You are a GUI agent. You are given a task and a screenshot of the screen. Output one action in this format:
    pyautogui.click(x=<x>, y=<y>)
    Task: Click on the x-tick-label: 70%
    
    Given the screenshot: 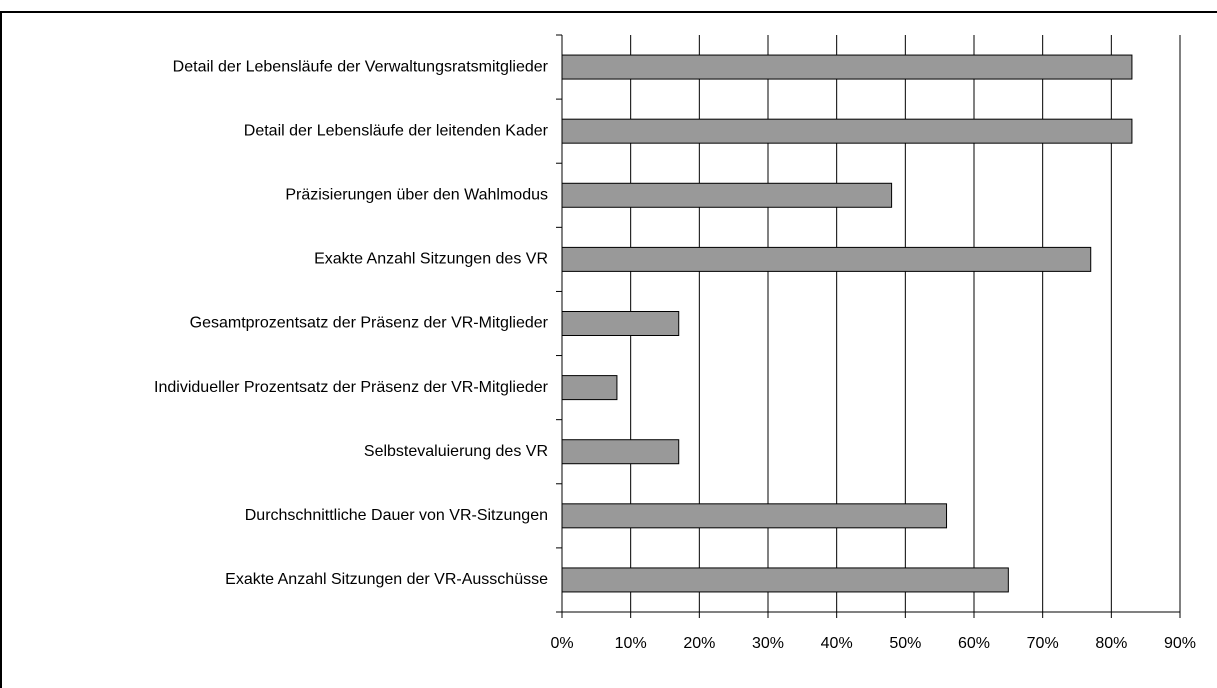 What is the action you would take?
    pyautogui.click(x=1043, y=643)
    